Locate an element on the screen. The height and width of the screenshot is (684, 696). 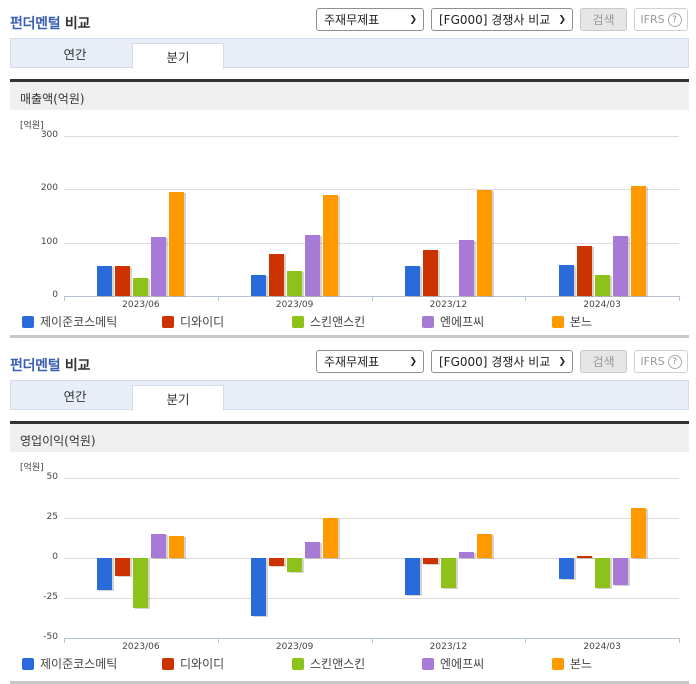
chart-subheading: 영업이익(억원) is located at coordinates (349, 436).